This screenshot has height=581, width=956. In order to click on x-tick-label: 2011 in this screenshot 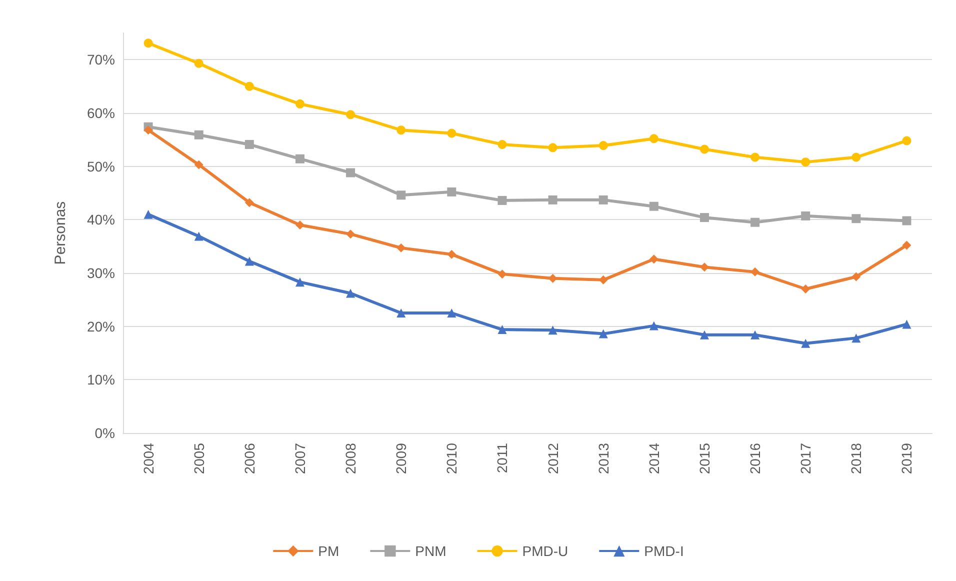, I will do `click(502, 458)`.